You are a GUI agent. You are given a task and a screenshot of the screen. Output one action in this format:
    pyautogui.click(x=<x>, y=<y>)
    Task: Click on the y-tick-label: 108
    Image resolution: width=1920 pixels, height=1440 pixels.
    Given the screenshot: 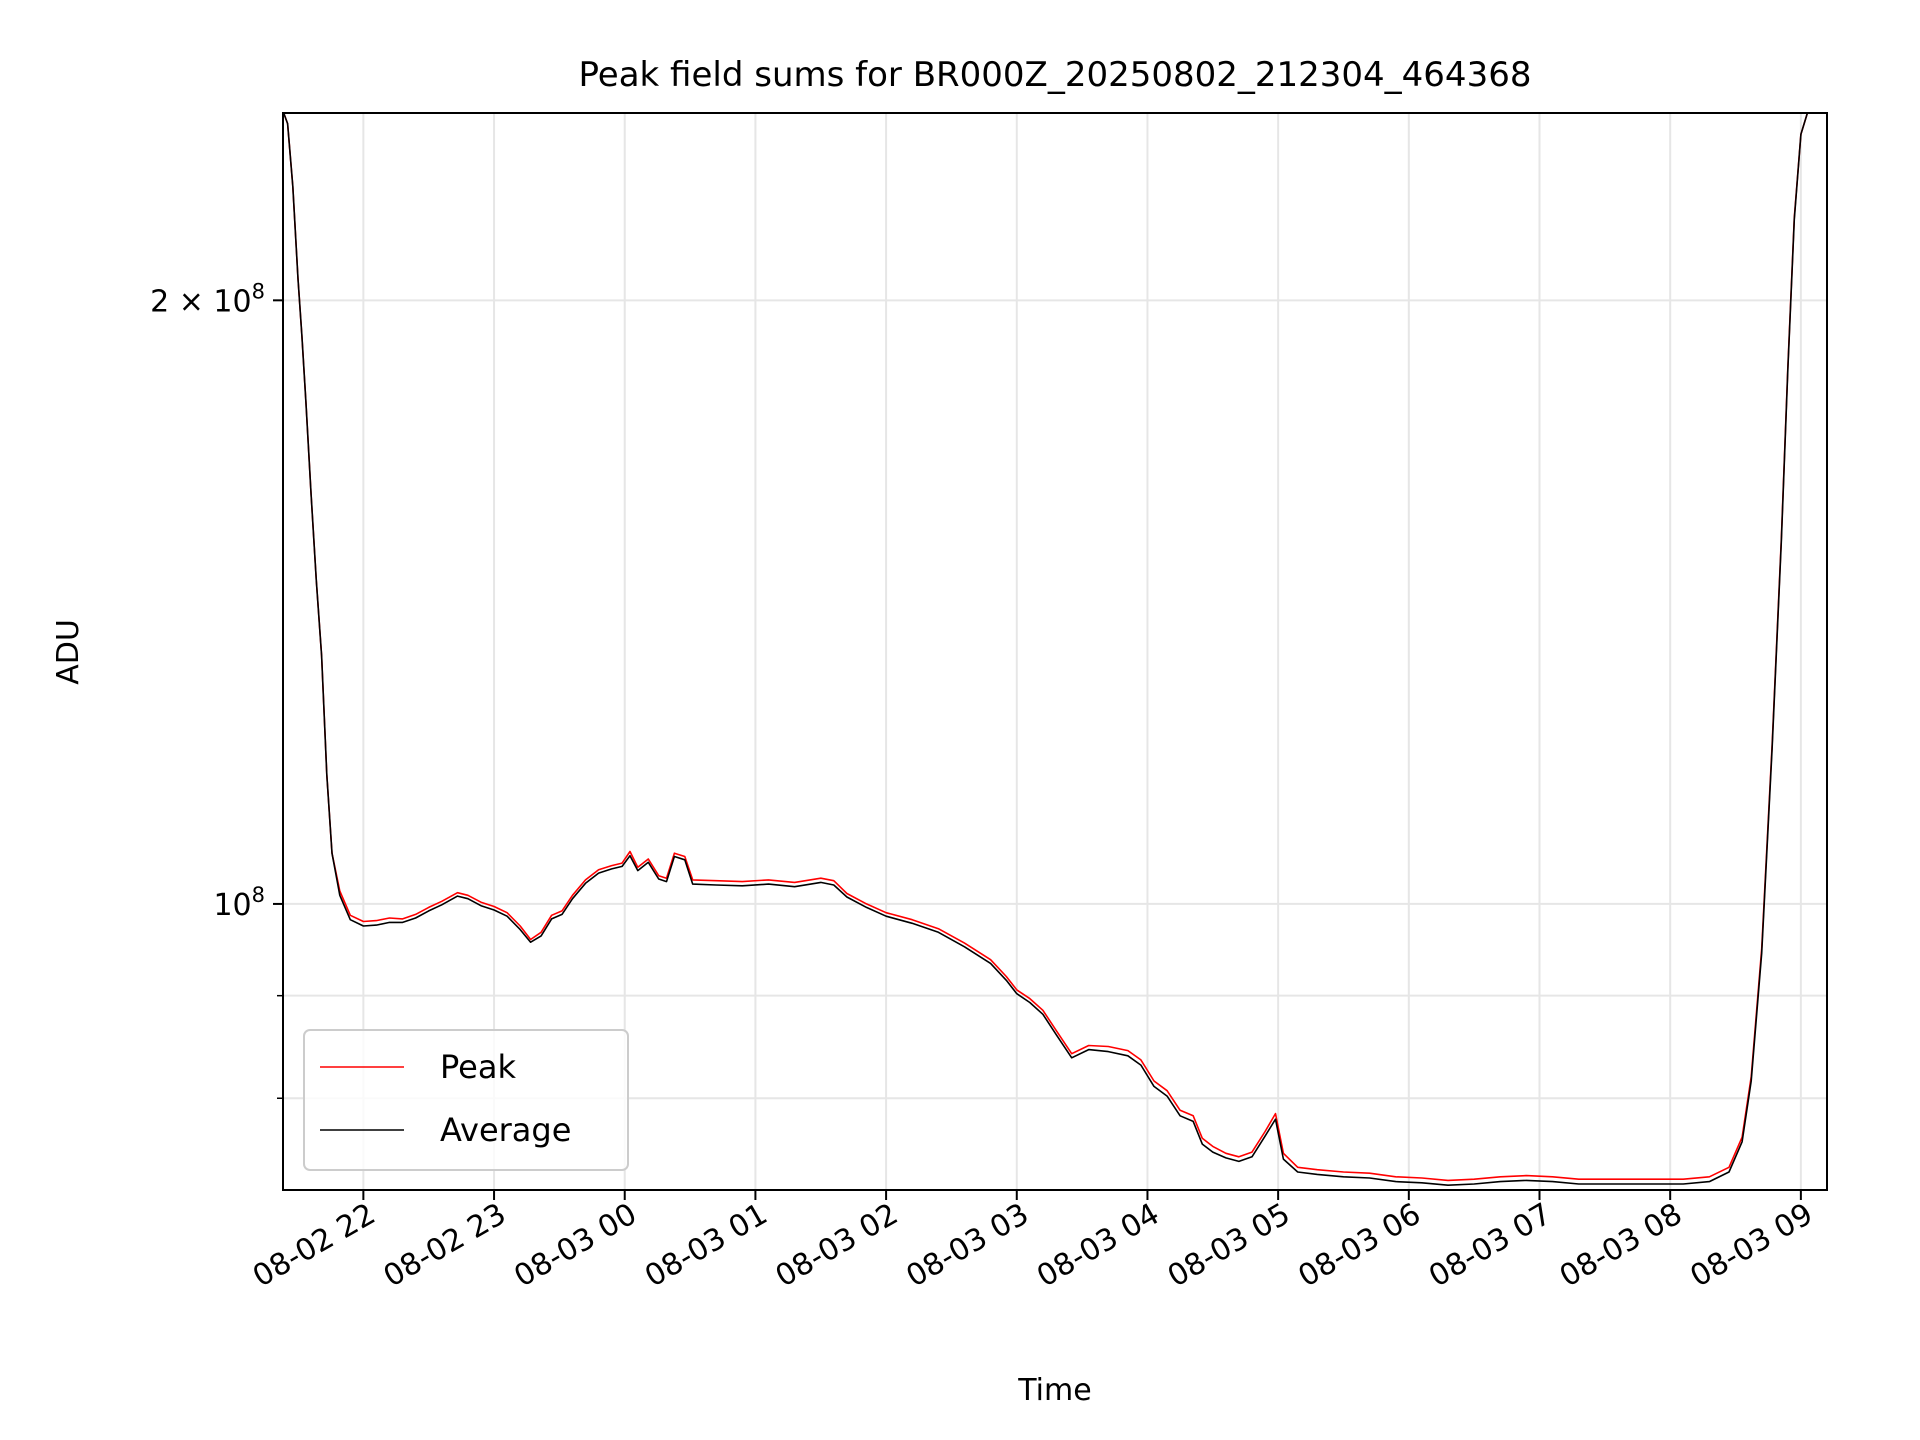 What is the action you would take?
    pyautogui.click(x=239, y=903)
    